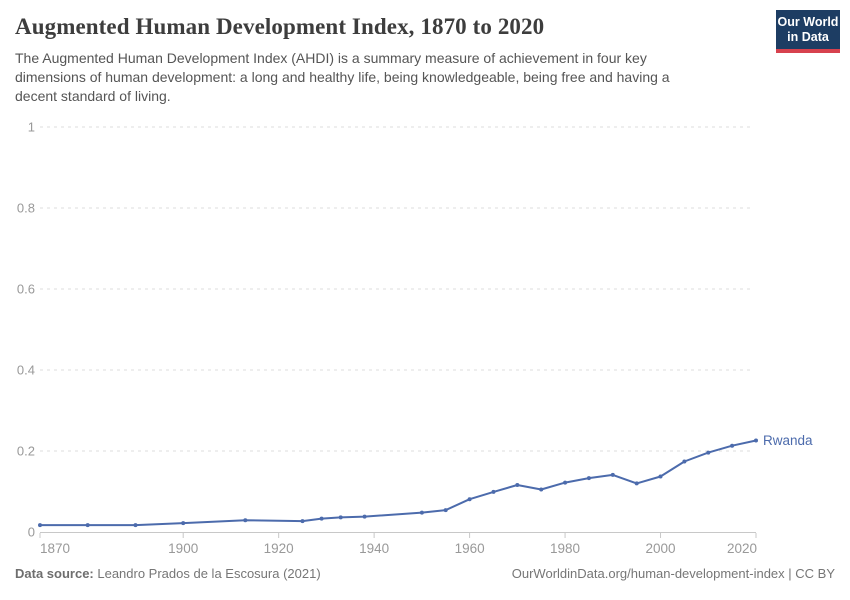 This screenshot has width=850, height=600. Describe the element at coordinates (26, 451) in the screenshot. I see `y-tick-label: 0.2` at that location.